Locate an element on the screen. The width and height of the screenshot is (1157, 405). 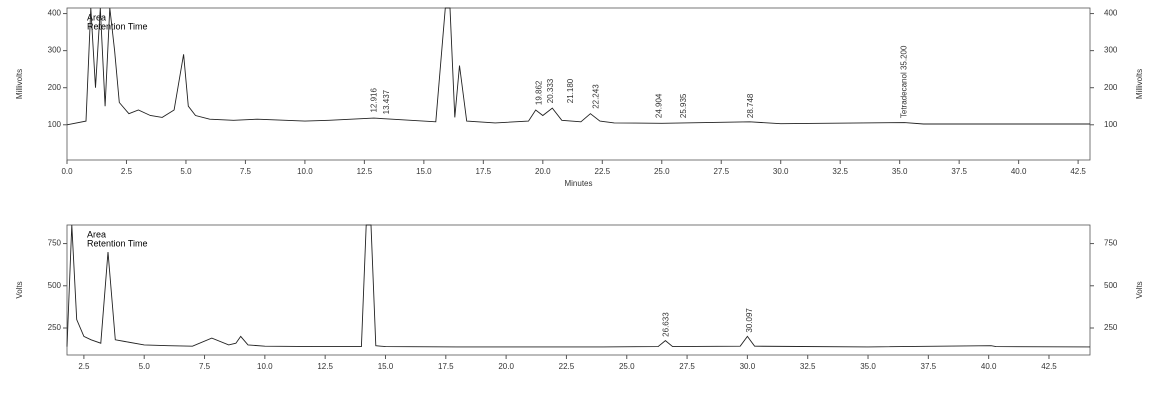
y2-tick-label: 300 is located at coordinates (1111, 50).